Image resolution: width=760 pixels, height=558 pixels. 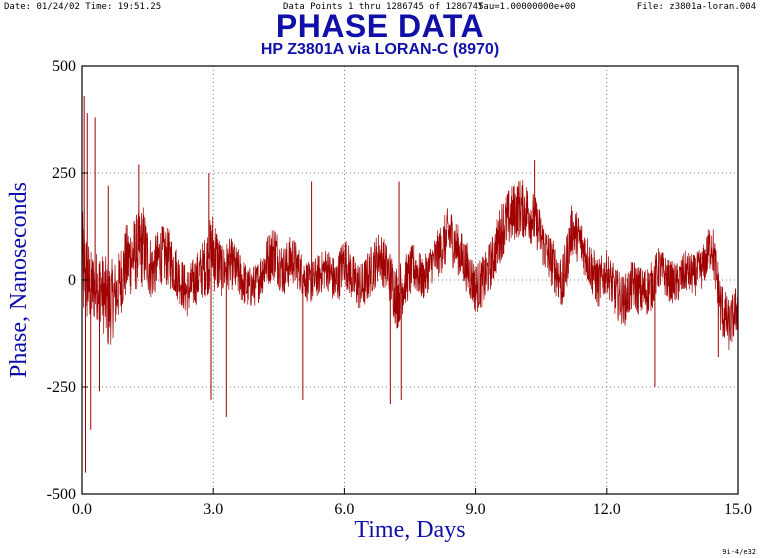 What do you see at coordinates (61, 494) in the screenshot?
I see `y-tick-label: -500` at bounding box center [61, 494].